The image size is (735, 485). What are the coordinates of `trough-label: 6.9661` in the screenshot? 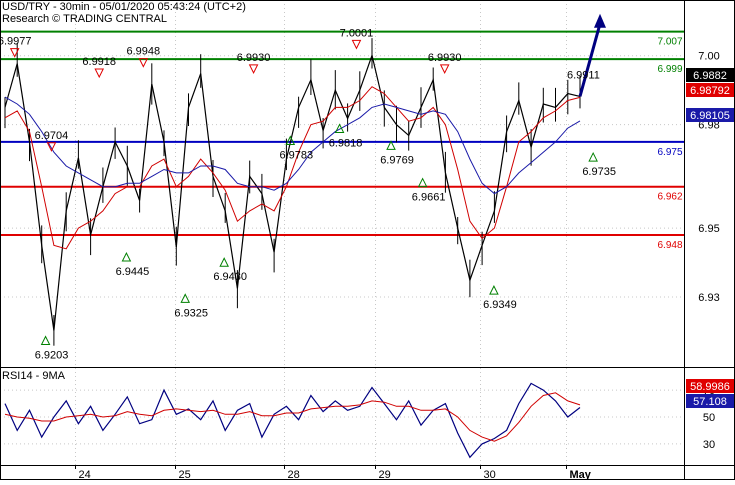 It's located at (429, 198).